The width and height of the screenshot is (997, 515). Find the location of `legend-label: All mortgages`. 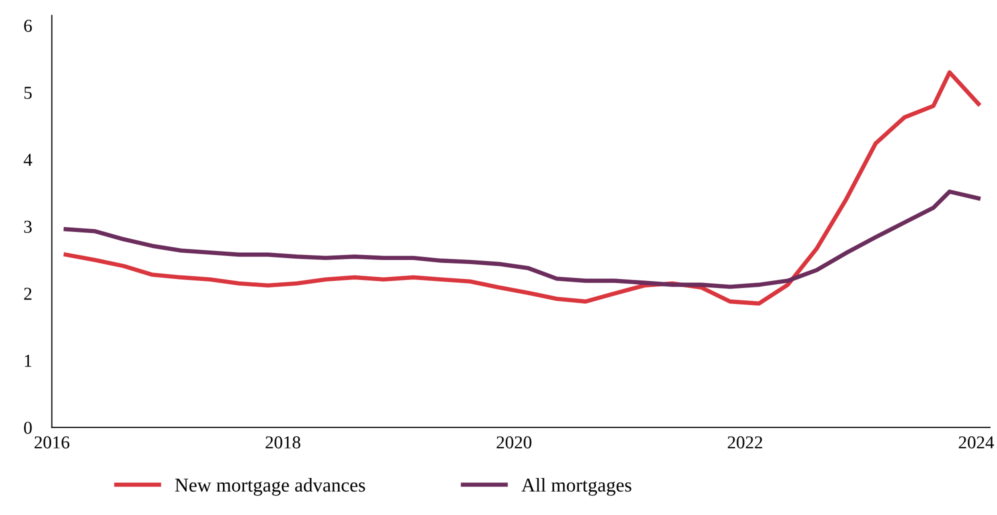

legend-label: All mortgages is located at coordinates (576, 487).